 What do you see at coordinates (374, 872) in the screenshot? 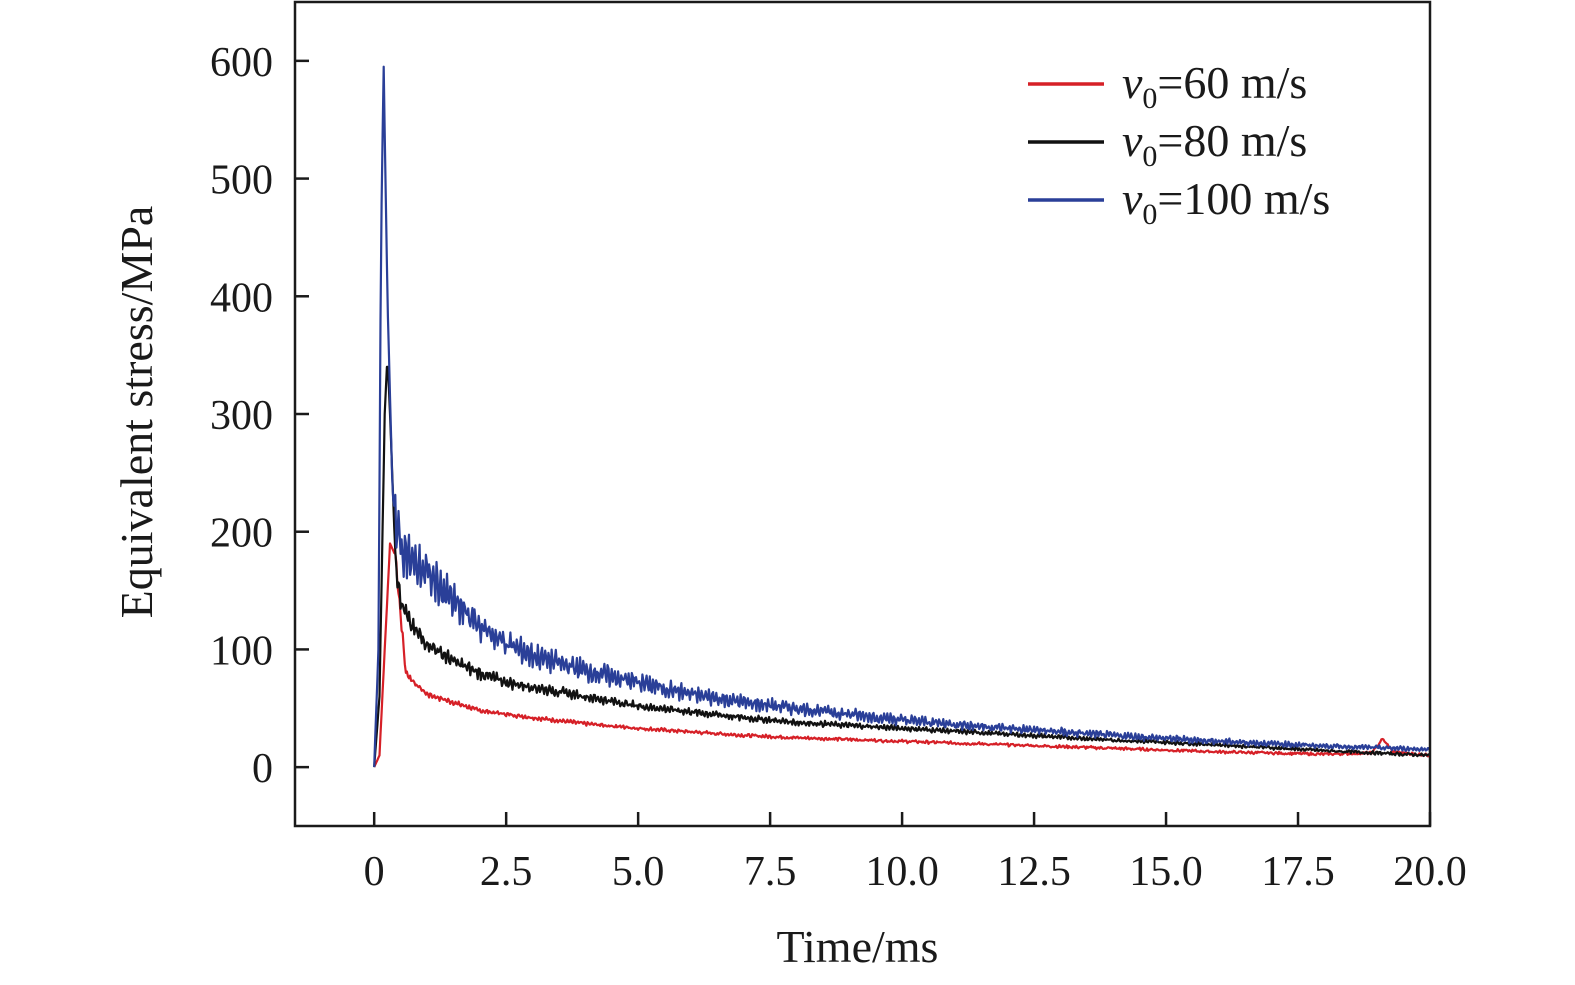
I see `x-tick-label: 0` at bounding box center [374, 872].